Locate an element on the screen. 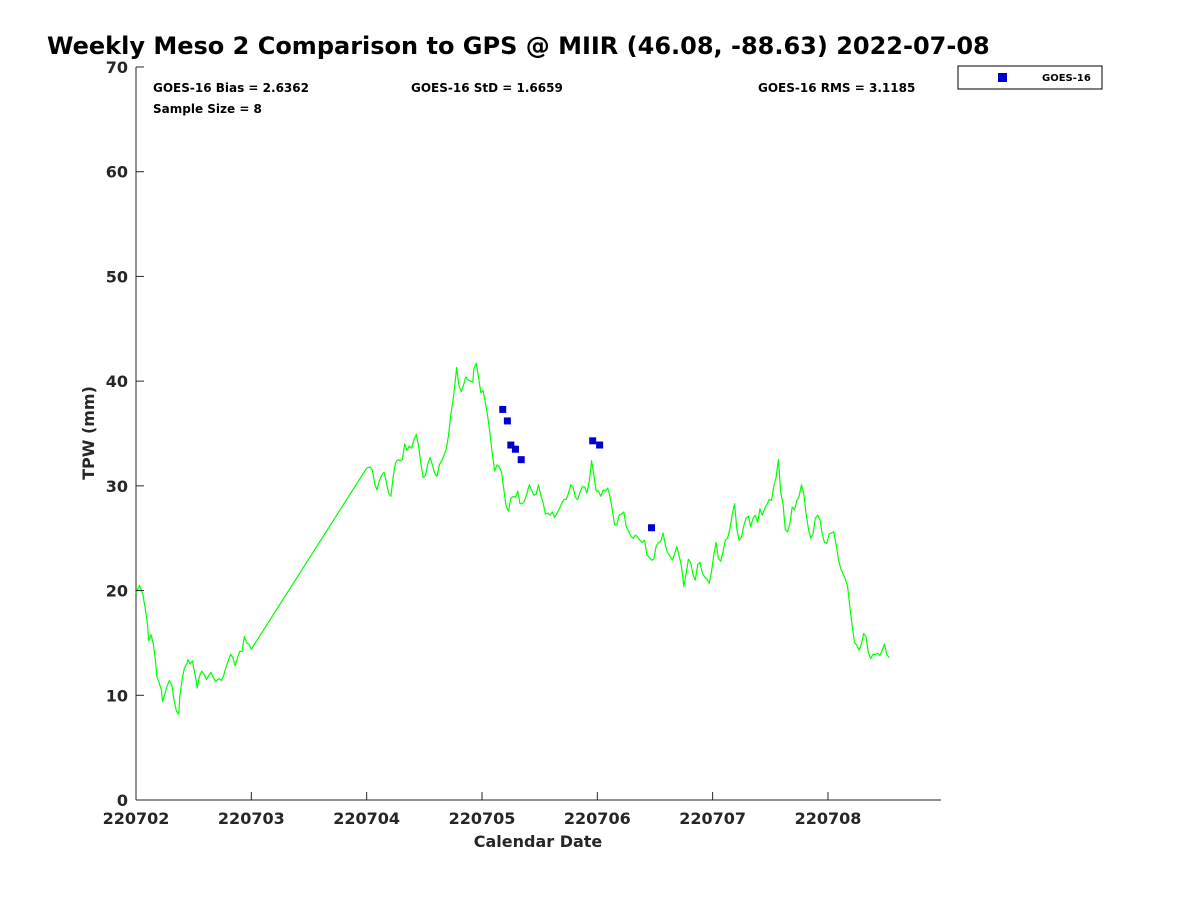  legend-box is located at coordinates (1030, 77).